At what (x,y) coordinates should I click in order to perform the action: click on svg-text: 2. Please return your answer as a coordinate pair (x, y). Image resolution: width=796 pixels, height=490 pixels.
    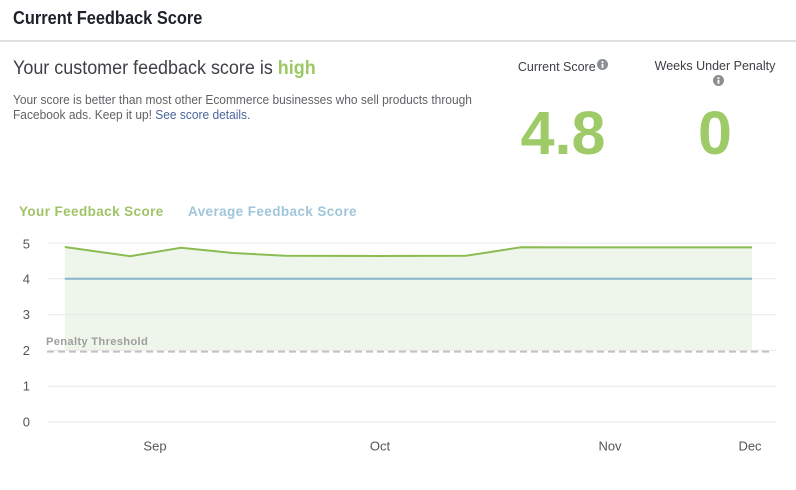
    Looking at the image, I should click on (26, 350).